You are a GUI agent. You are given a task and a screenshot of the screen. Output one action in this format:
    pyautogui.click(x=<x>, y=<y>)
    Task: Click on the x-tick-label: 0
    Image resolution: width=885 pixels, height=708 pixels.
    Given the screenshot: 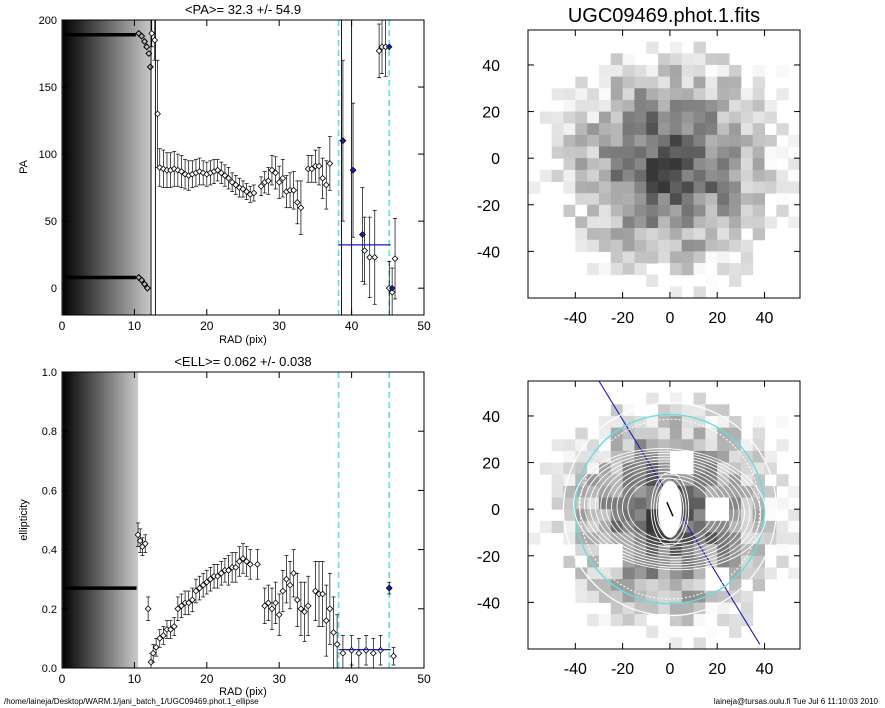 What is the action you would take?
    pyautogui.click(x=62, y=326)
    